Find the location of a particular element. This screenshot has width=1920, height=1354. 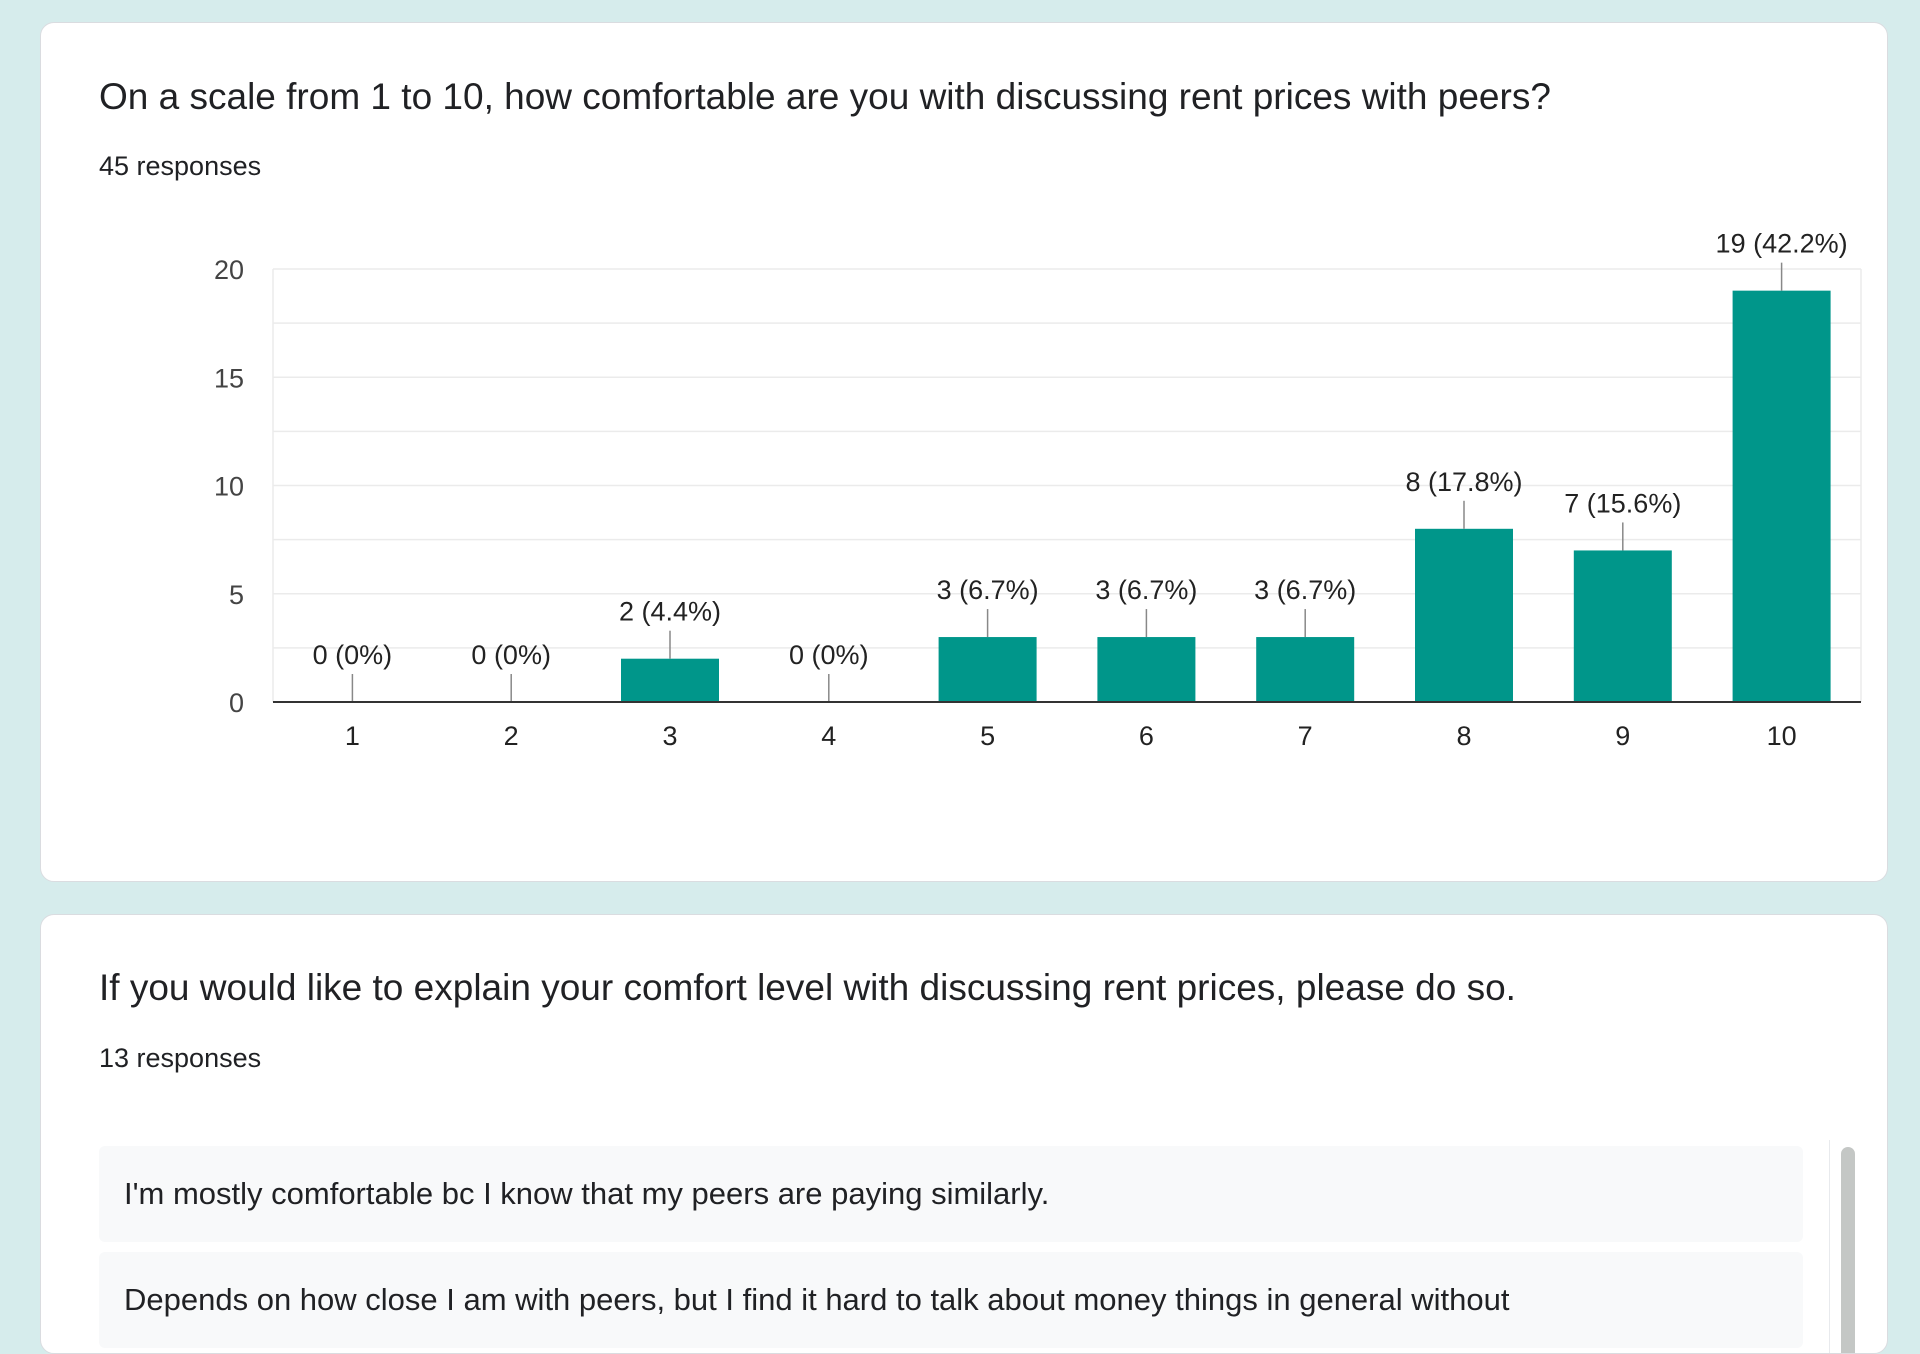

x-tick-label: 8 is located at coordinates (1463, 736).